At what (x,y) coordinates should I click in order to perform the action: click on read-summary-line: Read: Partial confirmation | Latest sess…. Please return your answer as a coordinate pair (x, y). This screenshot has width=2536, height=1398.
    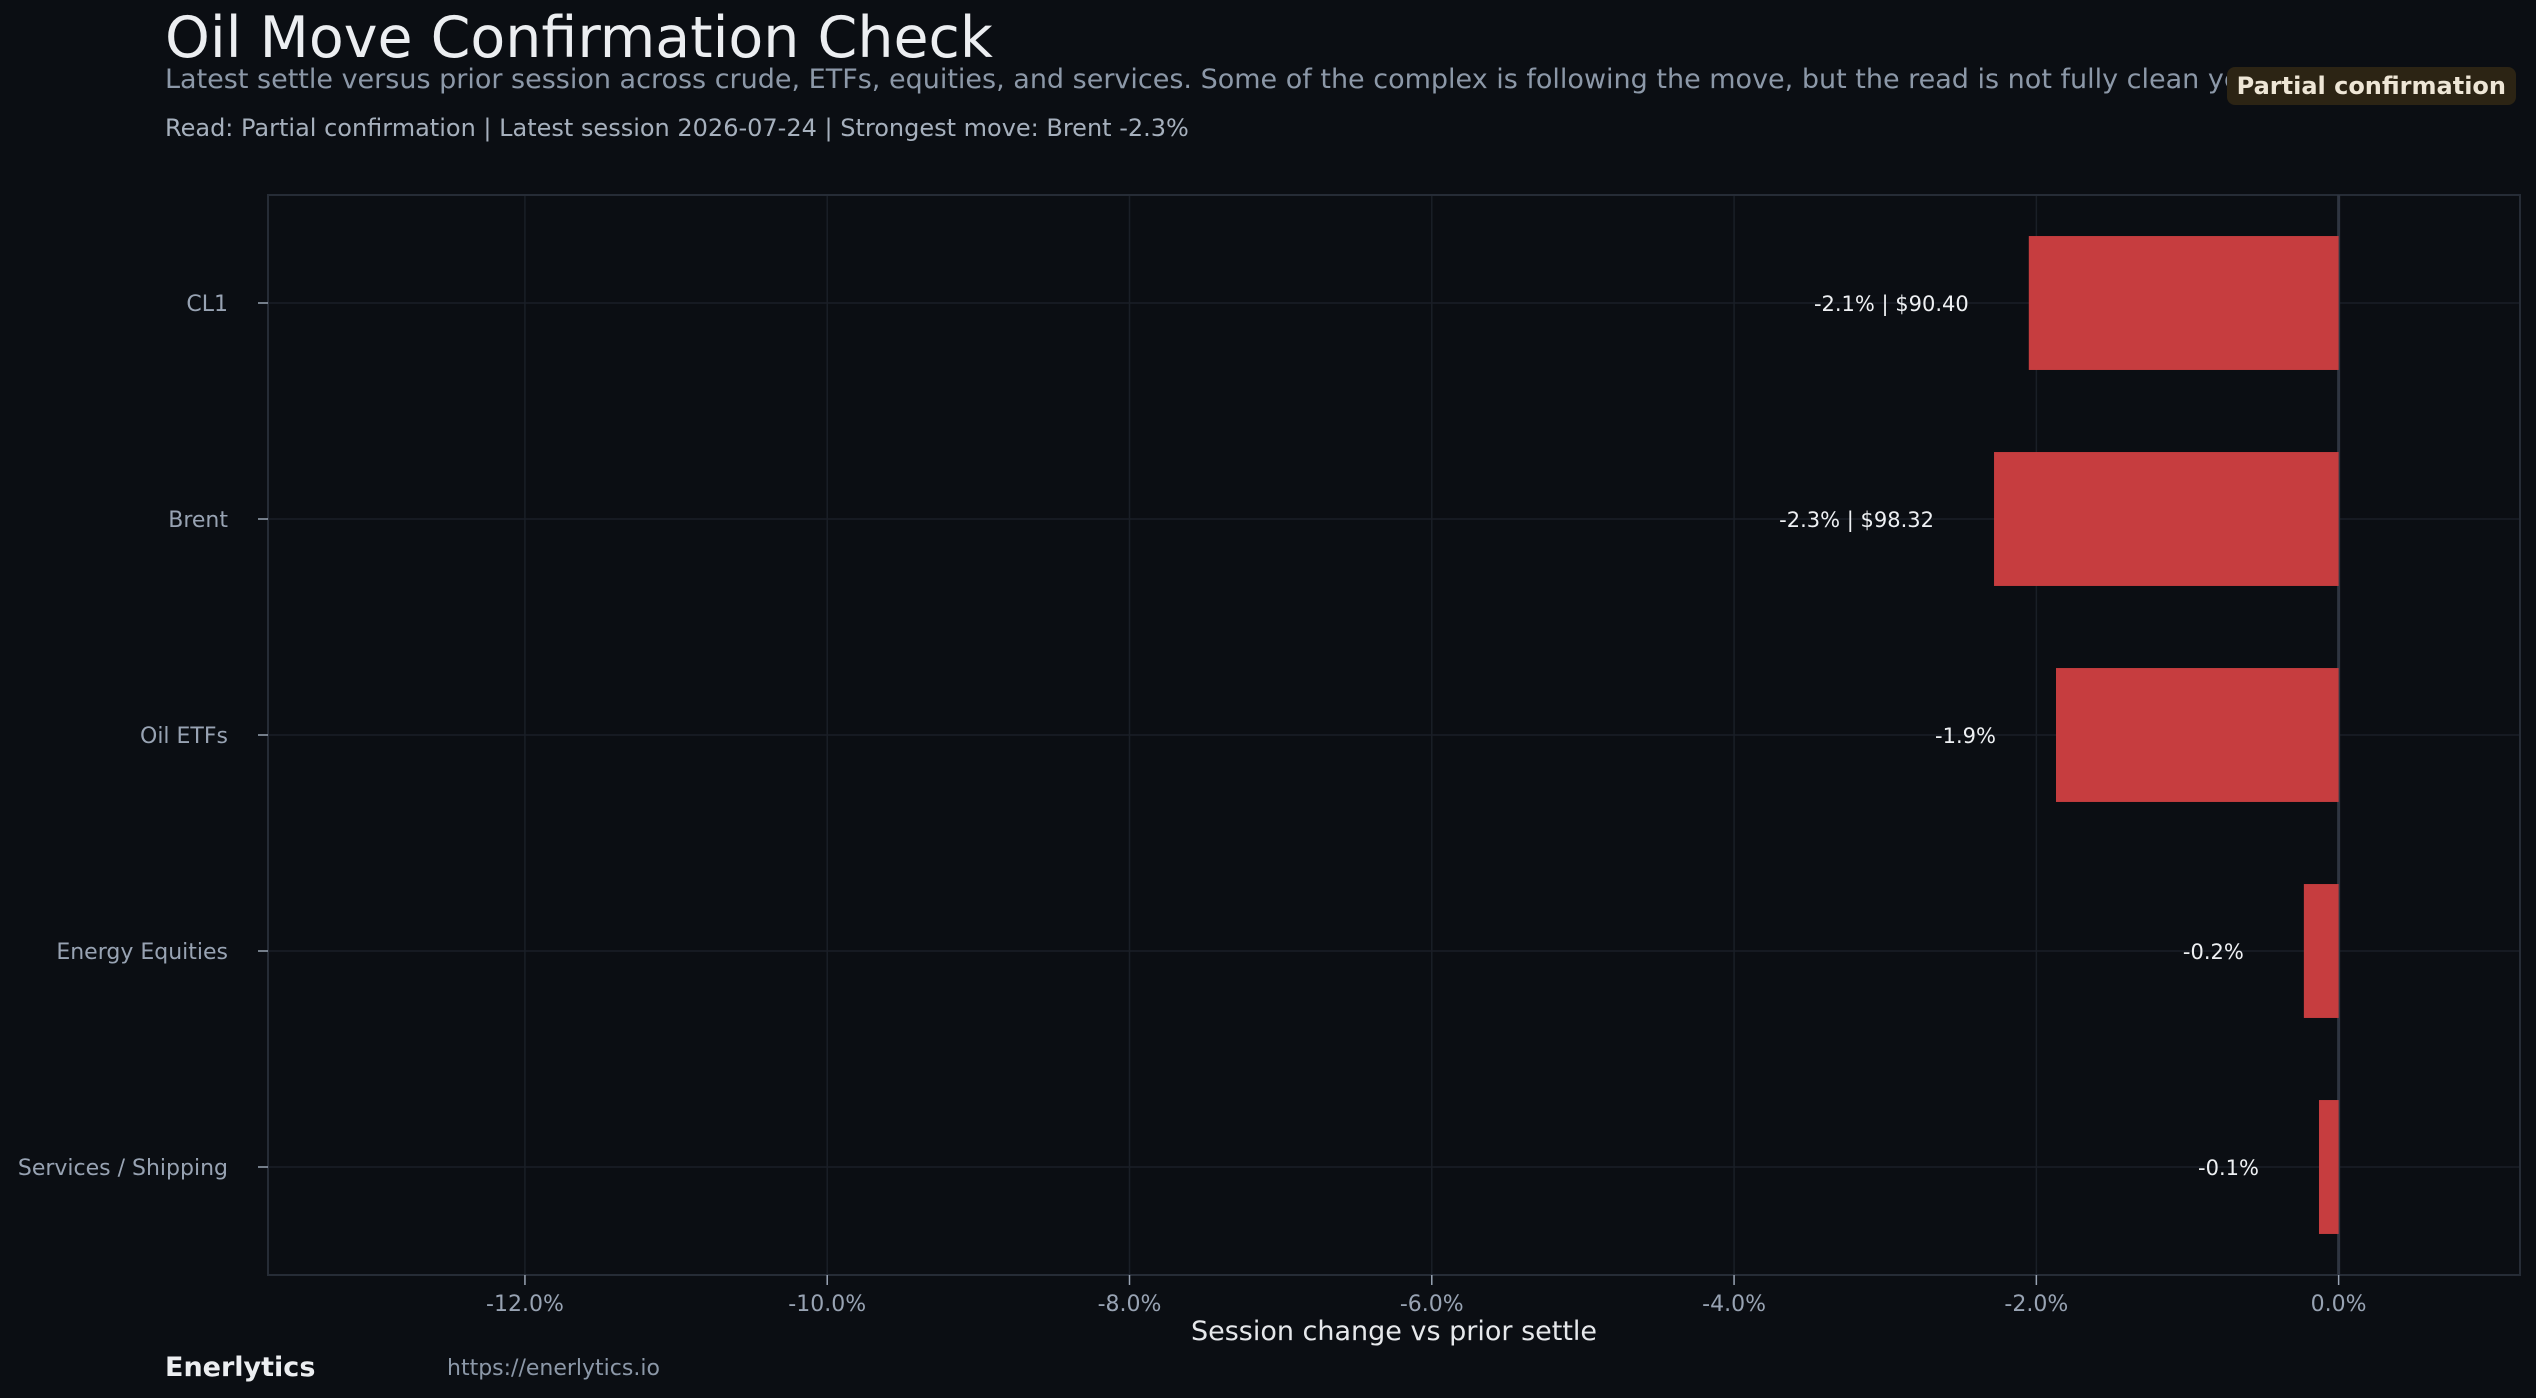
    Looking at the image, I should click on (677, 128).